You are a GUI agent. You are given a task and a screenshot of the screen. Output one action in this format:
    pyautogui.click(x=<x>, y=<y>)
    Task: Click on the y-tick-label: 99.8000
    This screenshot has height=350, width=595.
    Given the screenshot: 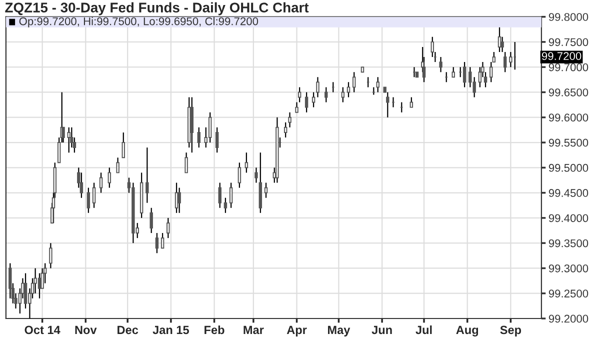 What is the action you would take?
    pyautogui.click(x=568, y=17)
    